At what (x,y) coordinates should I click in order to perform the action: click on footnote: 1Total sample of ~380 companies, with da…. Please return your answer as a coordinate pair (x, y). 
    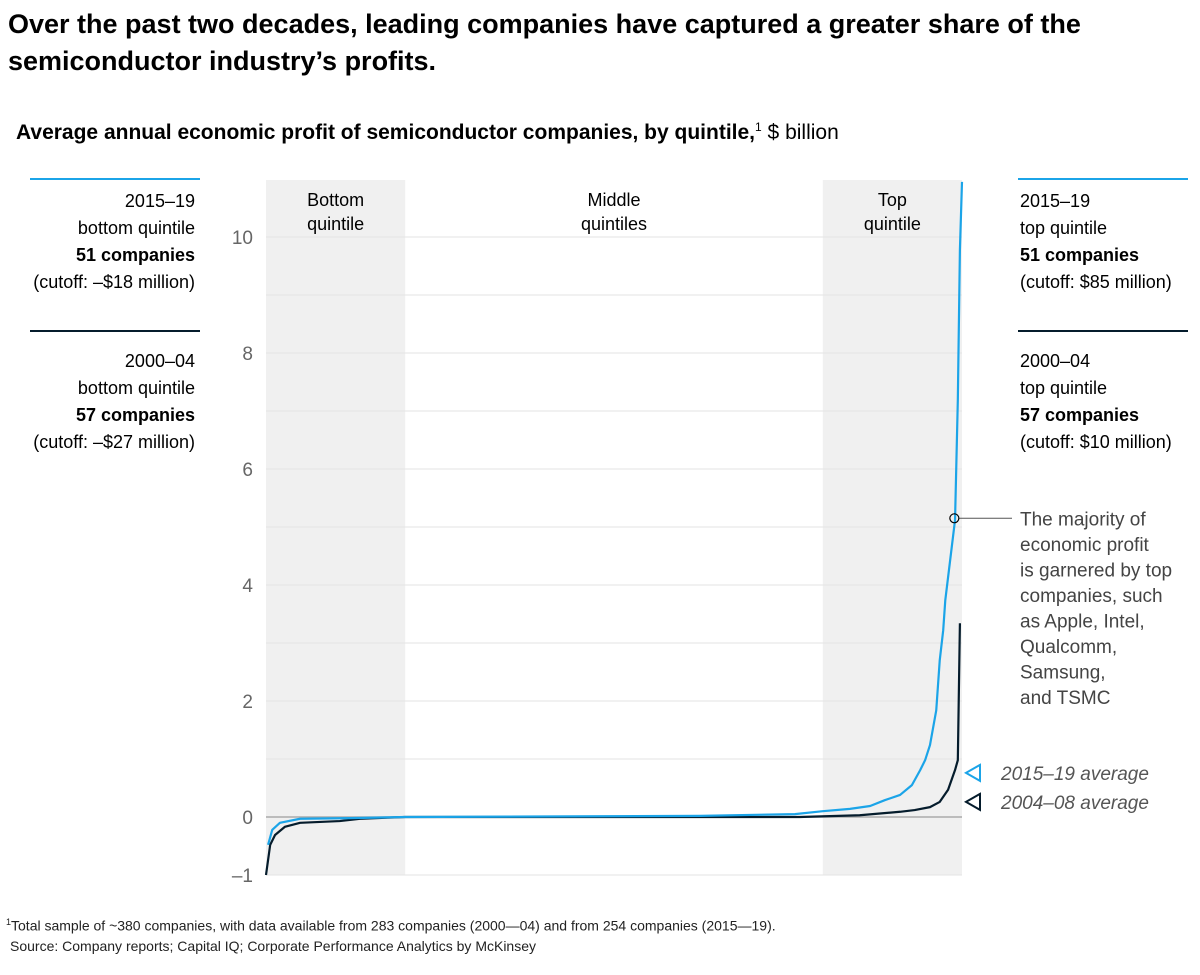
    Looking at the image, I should click on (391, 934).